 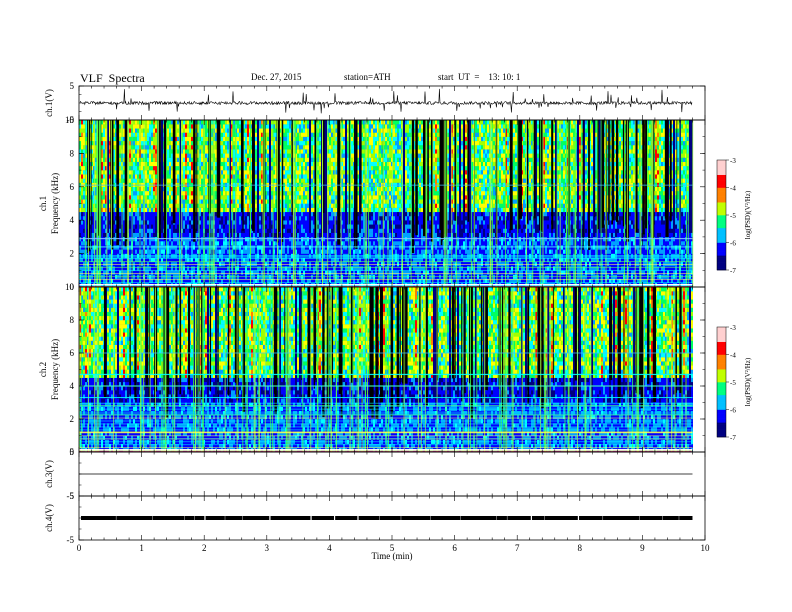 I want to click on x-axis-label: Time (min), so click(x=392, y=556).